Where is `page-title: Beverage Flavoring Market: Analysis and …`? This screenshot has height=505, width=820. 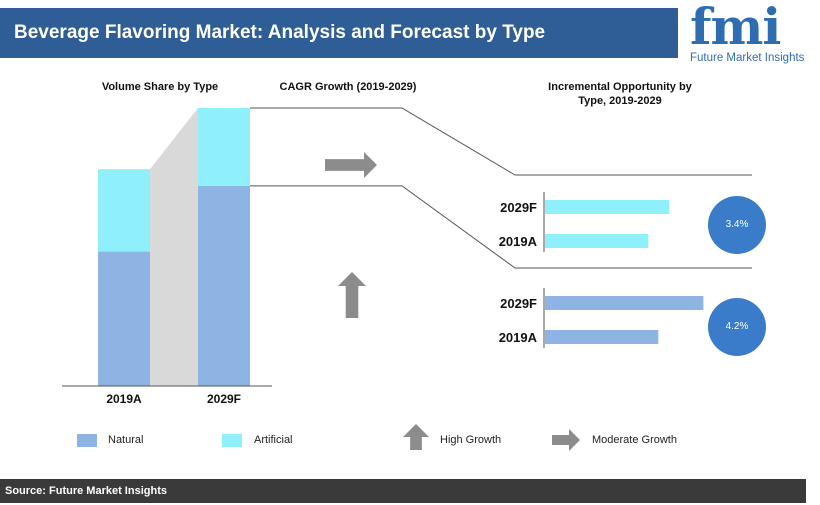
page-title: Beverage Flavoring Market: Analysis and … is located at coordinates (280, 32).